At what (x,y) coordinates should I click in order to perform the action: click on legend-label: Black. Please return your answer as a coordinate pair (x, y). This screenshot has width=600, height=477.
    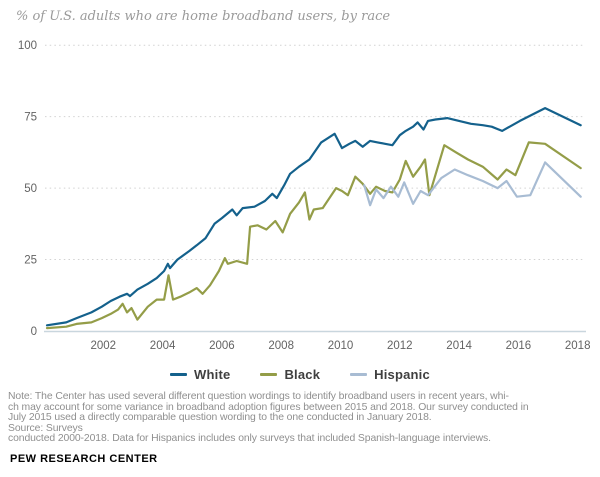
    Looking at the image, I should click on (302, 374).